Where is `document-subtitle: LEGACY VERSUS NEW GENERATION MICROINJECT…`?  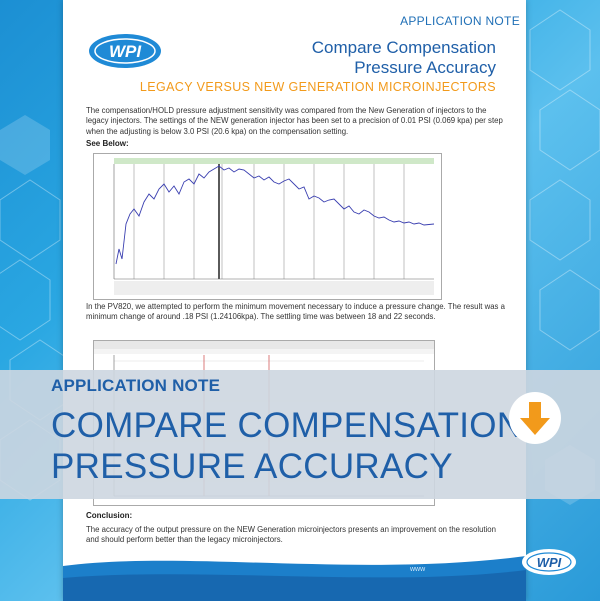
document-subtitle: LEGACY VERSUS NEW GENERATION MICROINJECT… is located at coordinates (317, 87).